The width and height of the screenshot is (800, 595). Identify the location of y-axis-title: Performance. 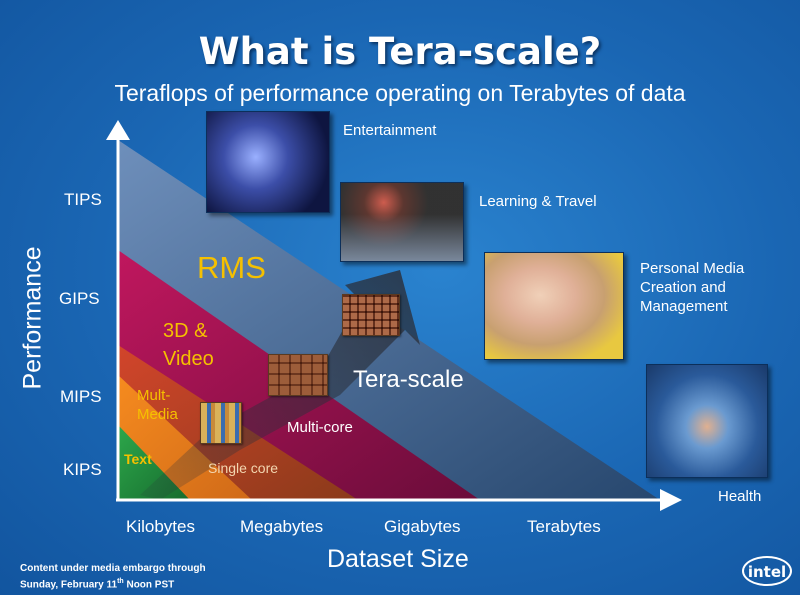
(32, 318).